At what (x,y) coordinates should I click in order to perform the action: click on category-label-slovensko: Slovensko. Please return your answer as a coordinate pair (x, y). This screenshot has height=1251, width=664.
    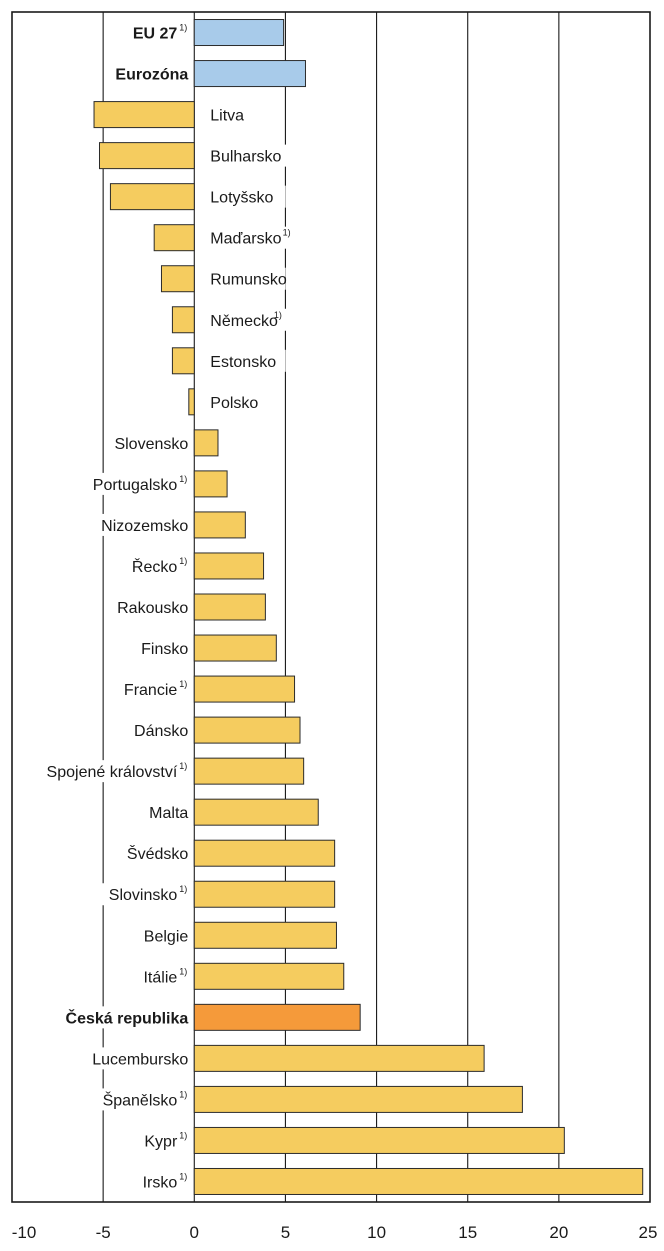
    Looking at the image, I should click on (151, 444).